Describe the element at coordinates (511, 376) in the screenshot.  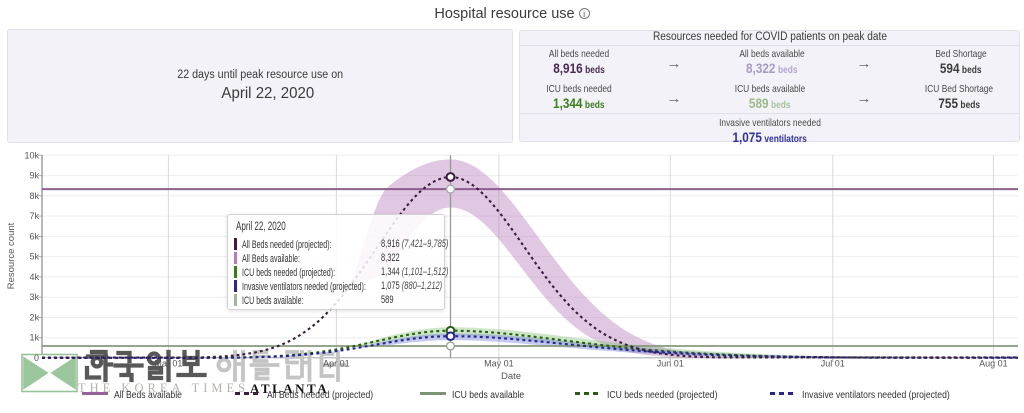
I see `svg-text: Date` at that location.